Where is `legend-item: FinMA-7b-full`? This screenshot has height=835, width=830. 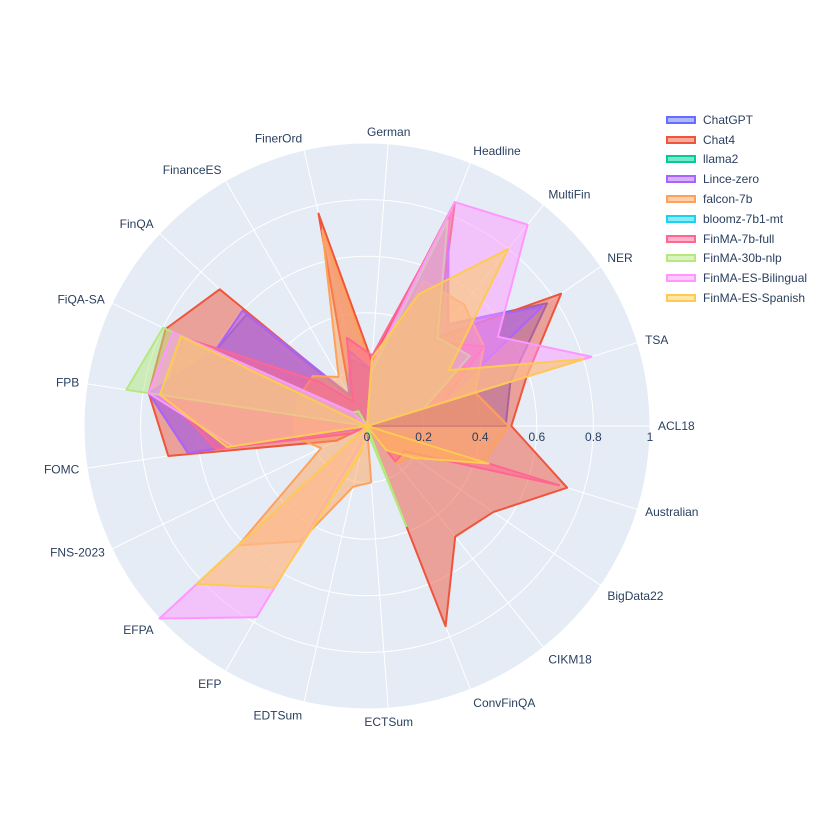 legend-item: FinMA-7b-full is located at coordinates (746, 239).